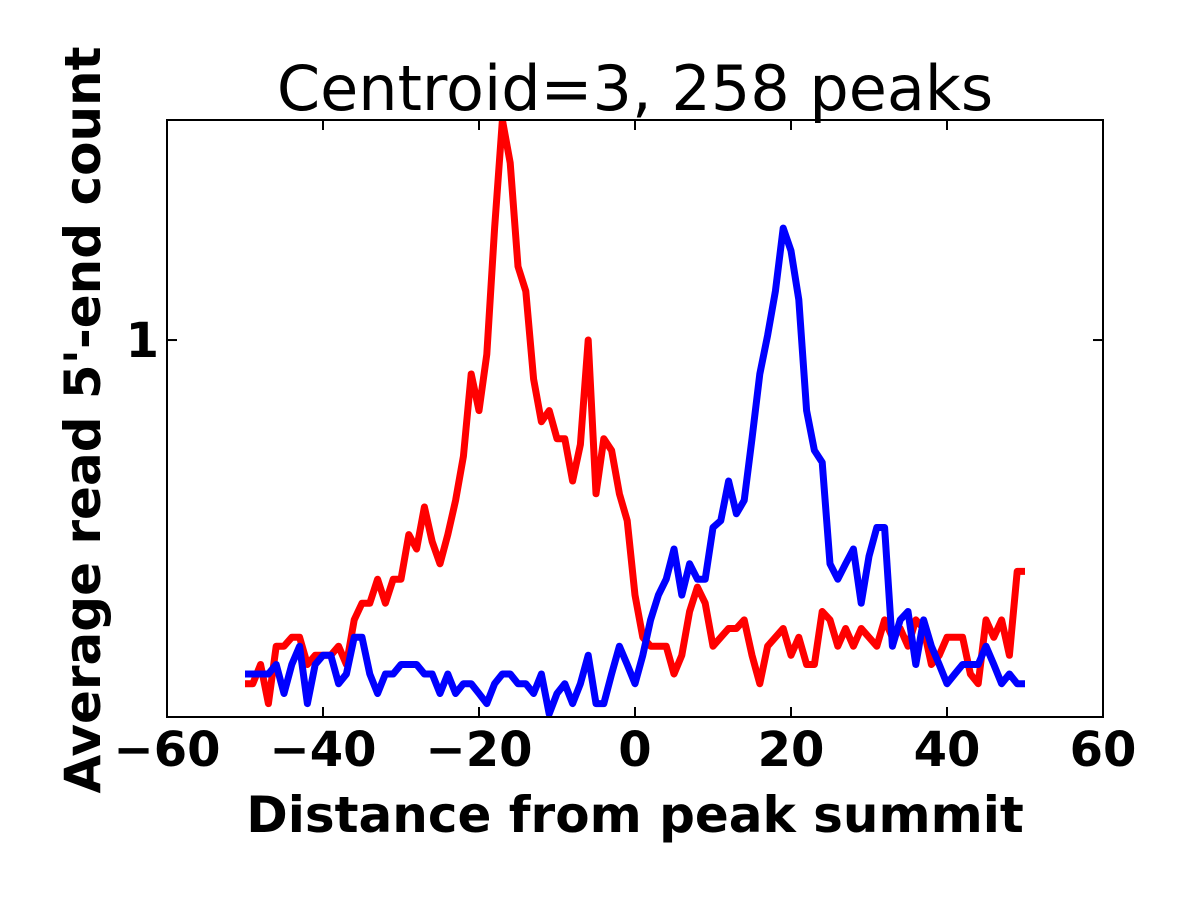 The height and width of the screenshot is (900, 1200). Describe the element at coordinates (635, 815) in the screenshot. I see `x-axis-label: Distance from peak summit` at that location.